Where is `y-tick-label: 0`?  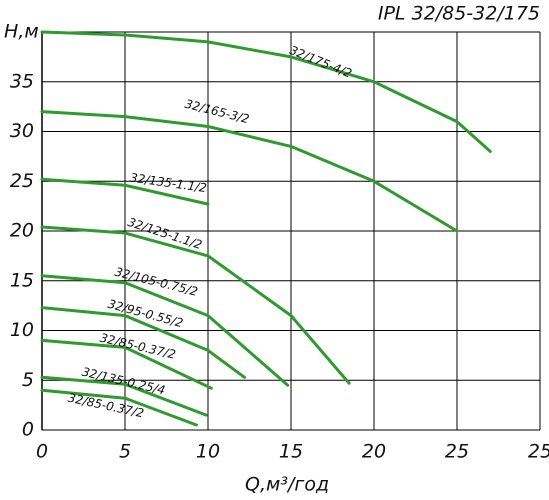
y-tick-label: 0 is located at coordinates (28, 430).